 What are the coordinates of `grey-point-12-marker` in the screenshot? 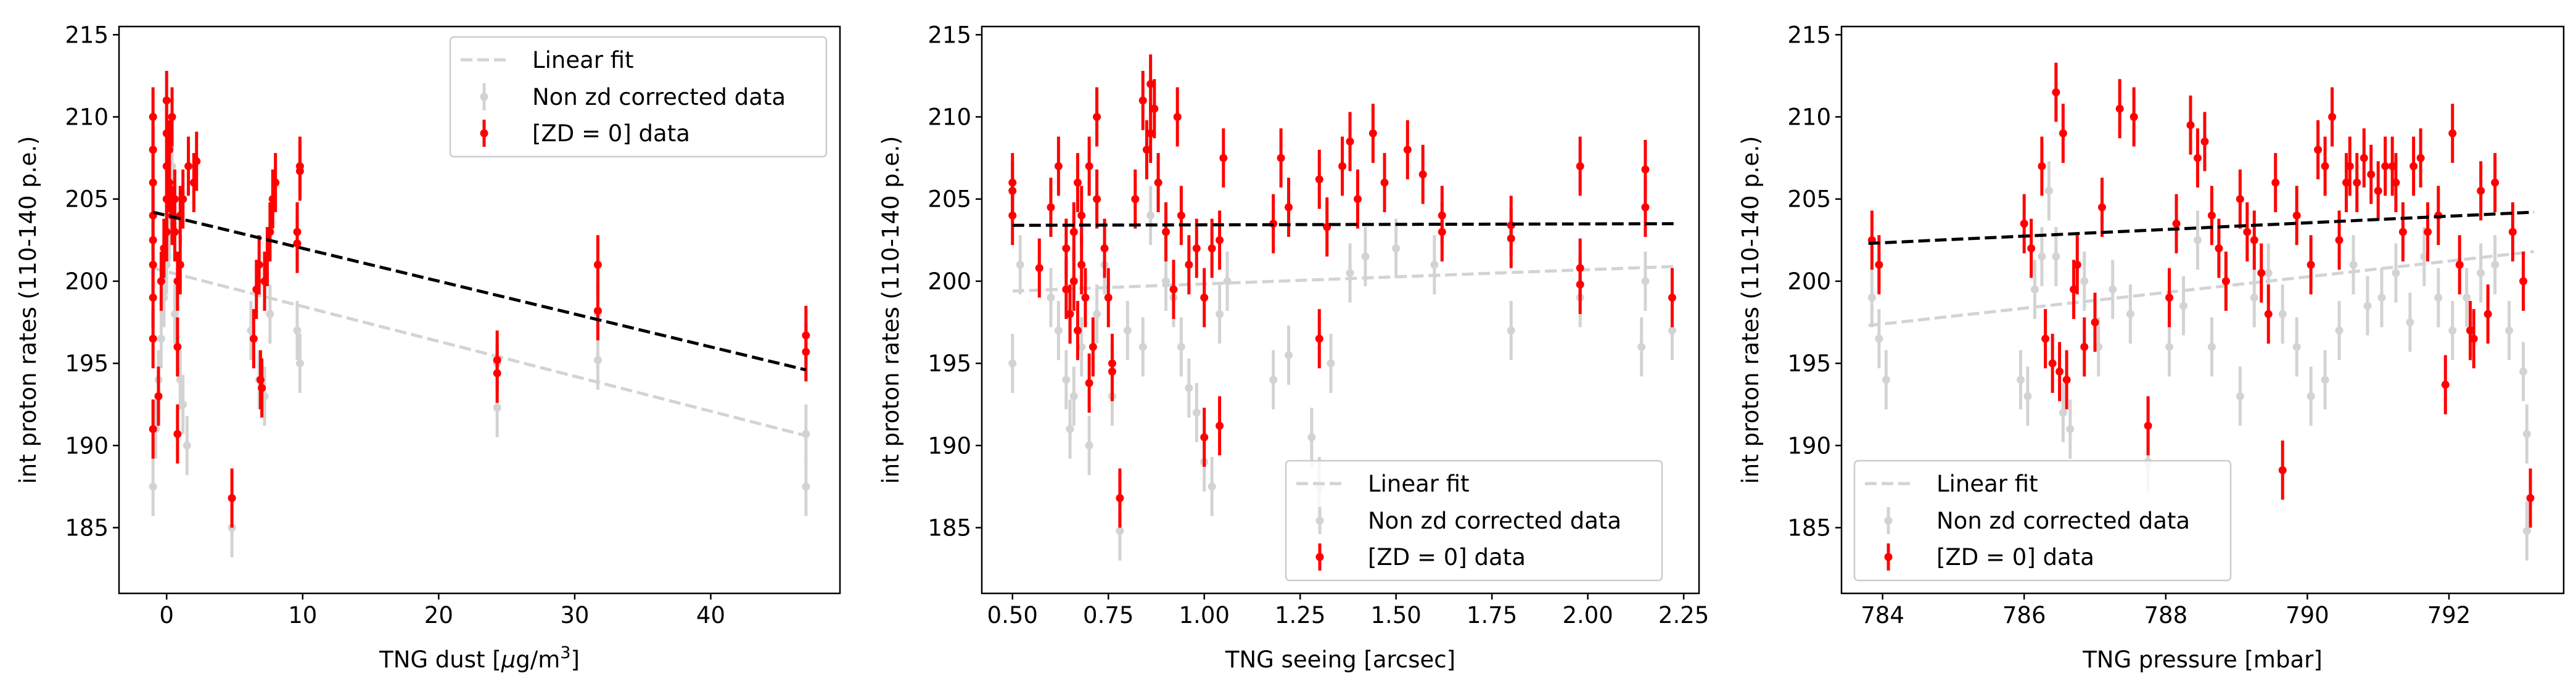 It's located at (183, 405).